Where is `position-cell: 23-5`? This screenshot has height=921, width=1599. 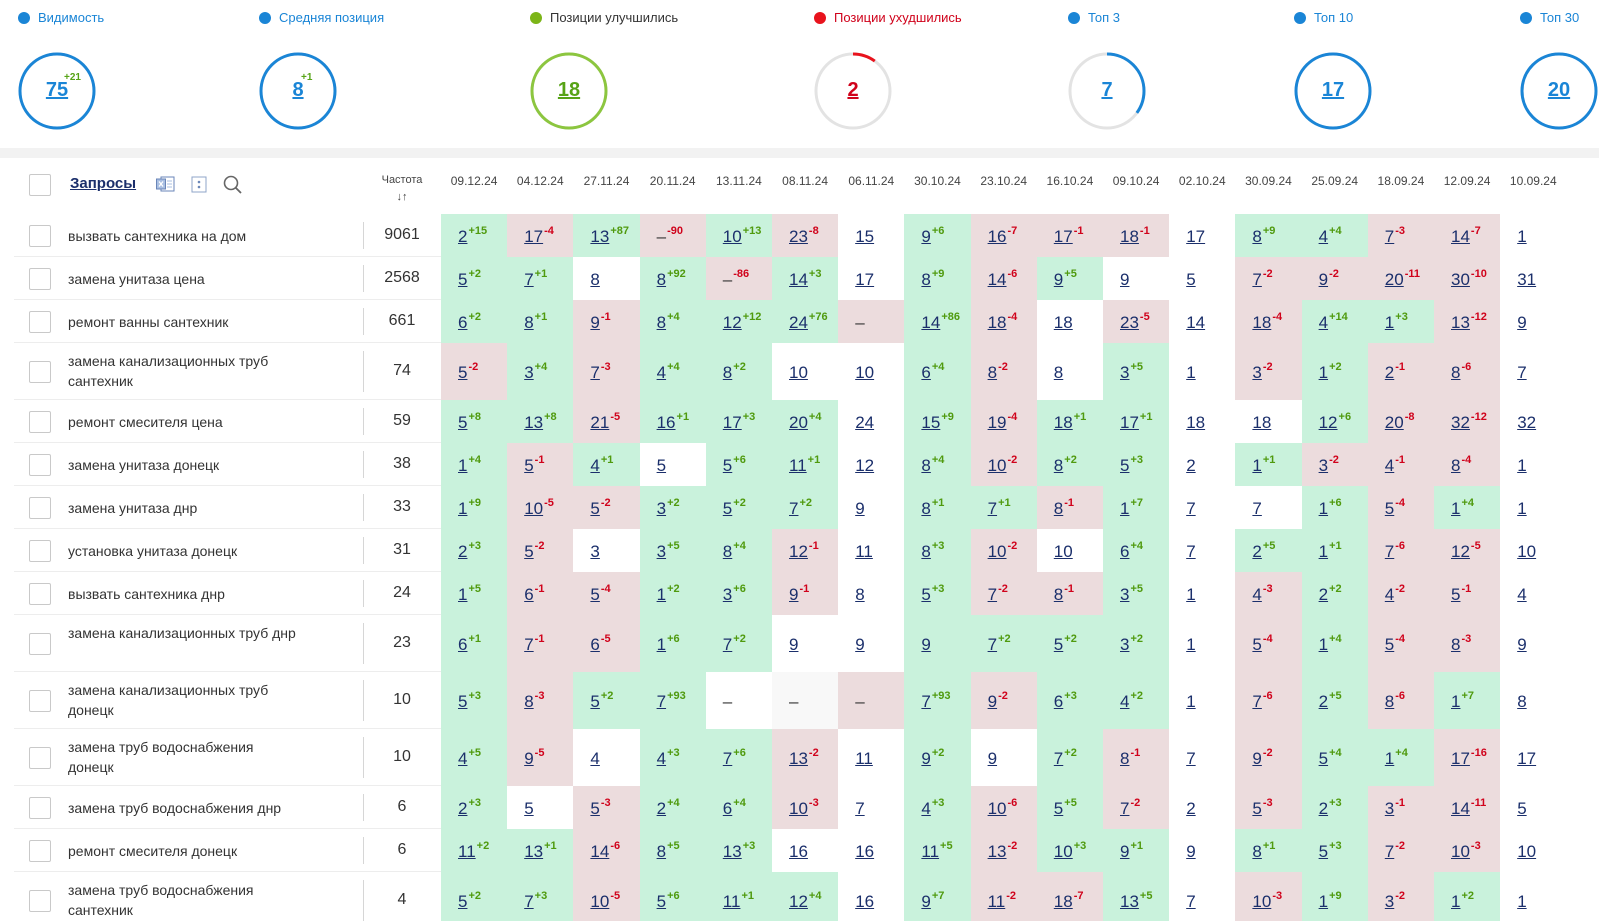 position-cell: 23-5 is located at coordinates (1136, 321).